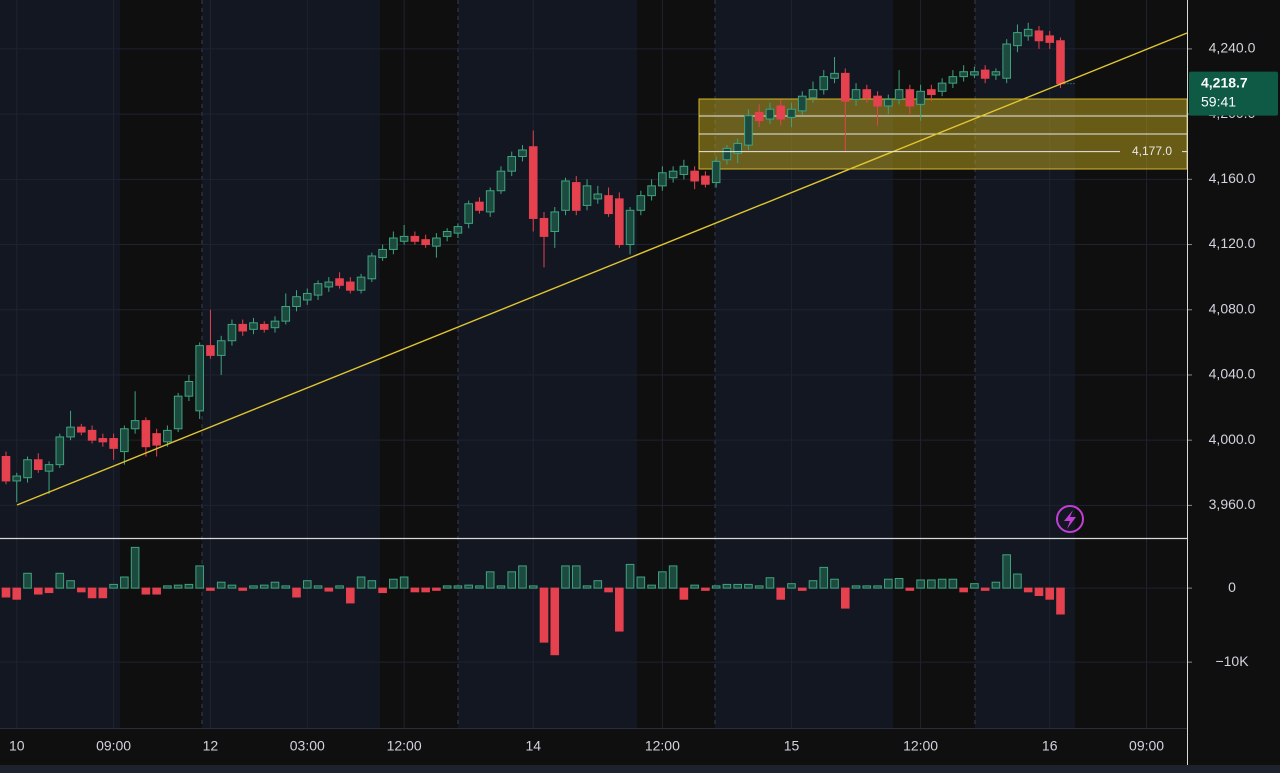 The height and width of the screenshot is (773, 1280). What do you see at coordinates (17, 746) in the screenshot?
I see `x-tick-label: 10` at bounding box center [17, 746].